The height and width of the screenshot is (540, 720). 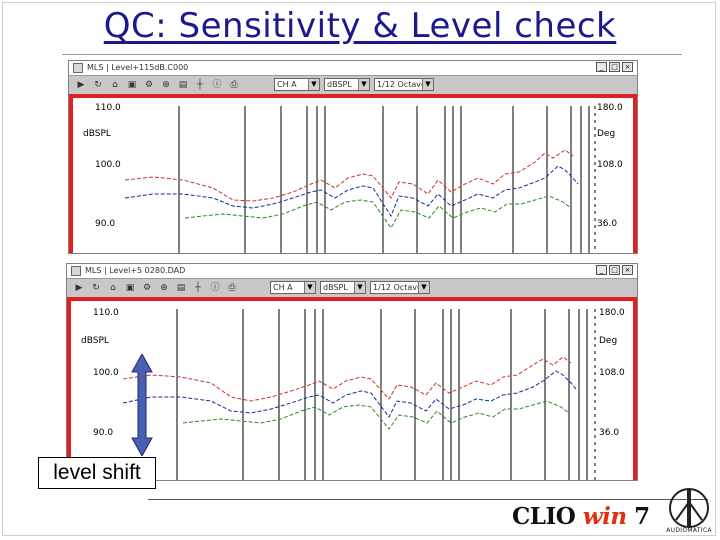 What do you see at coordinates (372, 54) in the screenshot?
I see `title-rule` at bounding box center [372, 54].